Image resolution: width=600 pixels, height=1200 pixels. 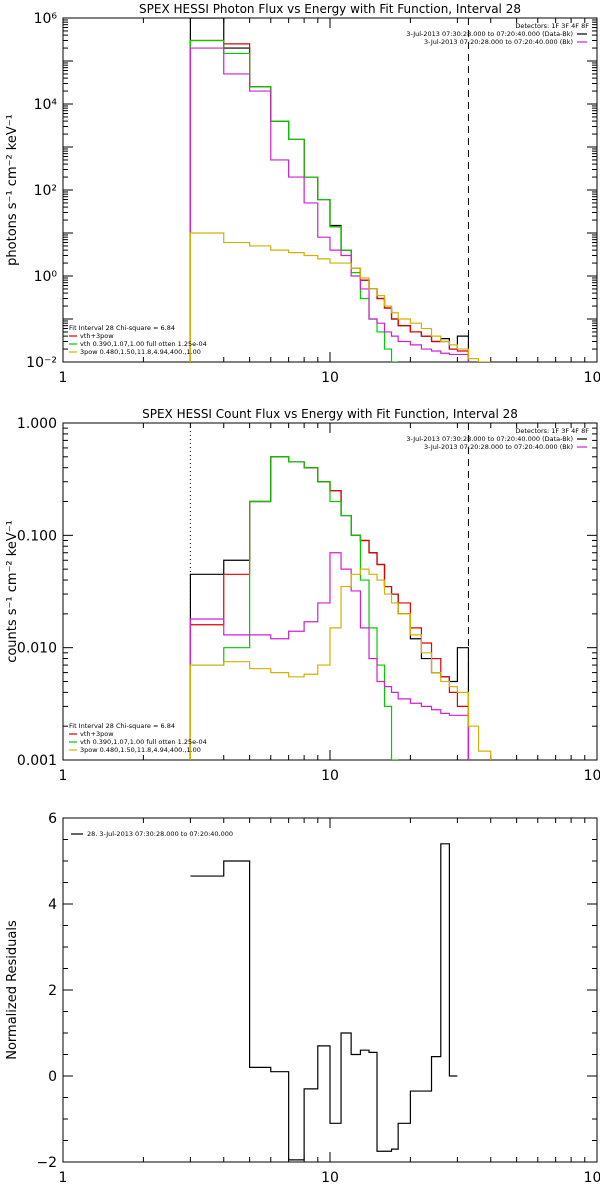 I want to click on y-tick-label: 10², so click(x=45, y=191).